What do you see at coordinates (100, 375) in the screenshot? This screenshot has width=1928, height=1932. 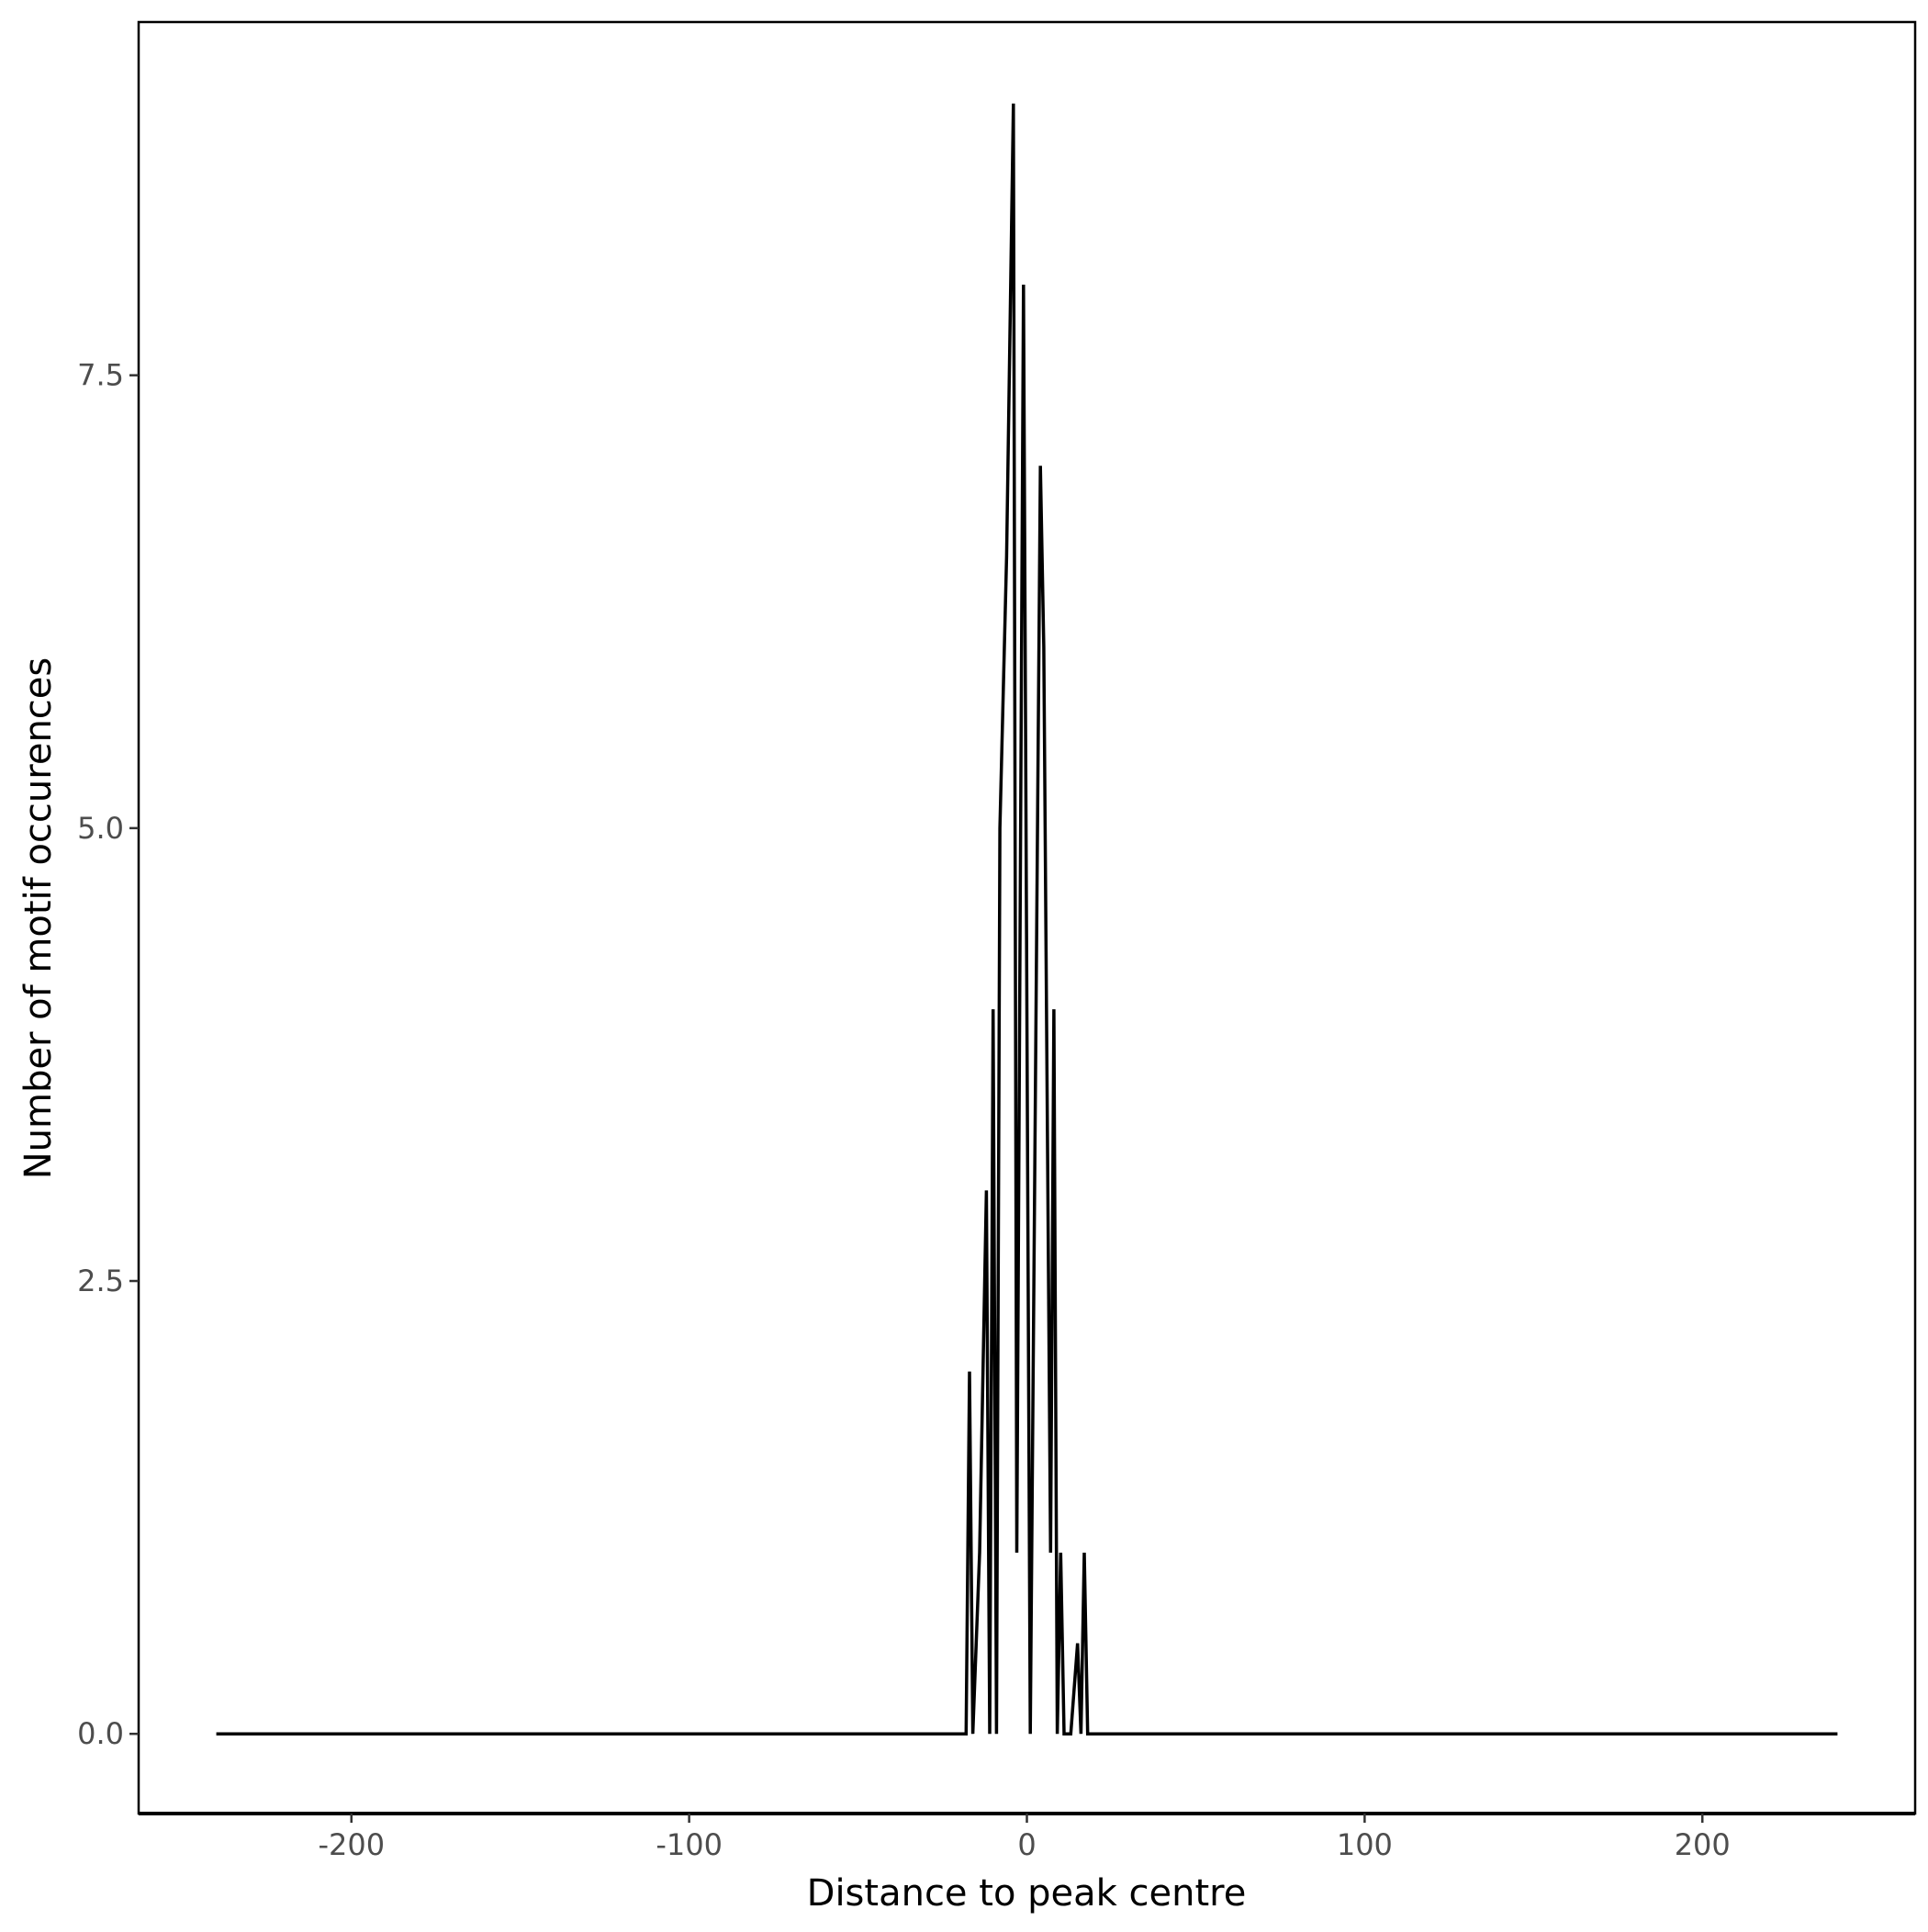 I see `y-tick-label: 7.5` at bounding box center [100, 375].